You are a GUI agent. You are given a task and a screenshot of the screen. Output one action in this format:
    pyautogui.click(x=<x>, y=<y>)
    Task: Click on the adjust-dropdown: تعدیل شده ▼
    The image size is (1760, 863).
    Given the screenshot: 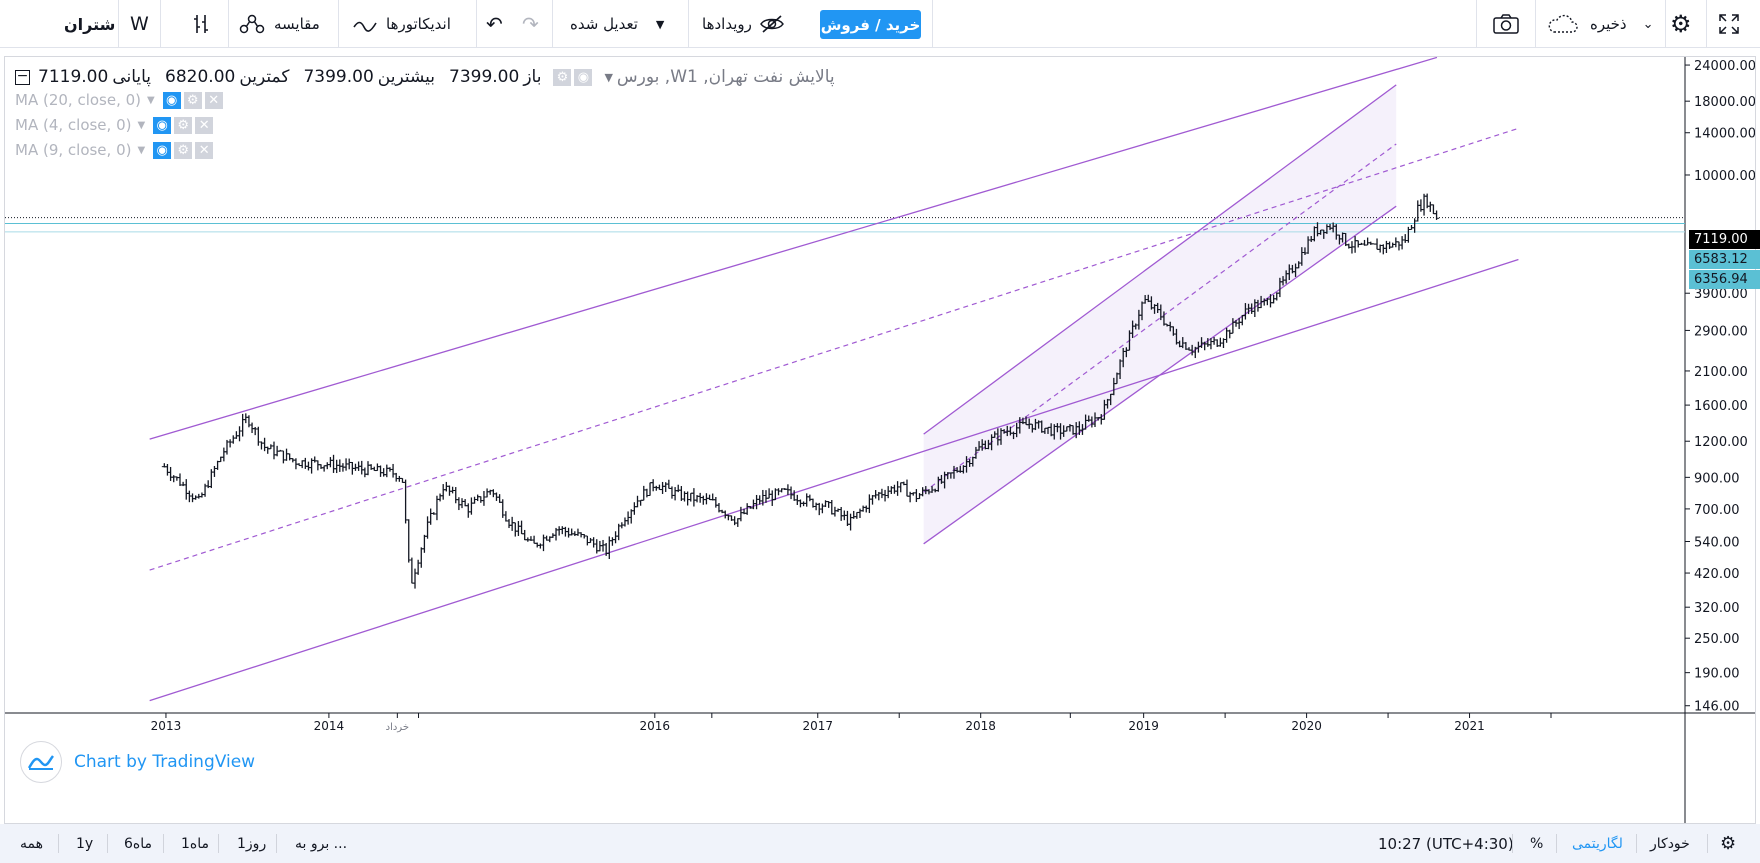 What is the action you would take?
    pyautogui.click(x=617, y=24)
    